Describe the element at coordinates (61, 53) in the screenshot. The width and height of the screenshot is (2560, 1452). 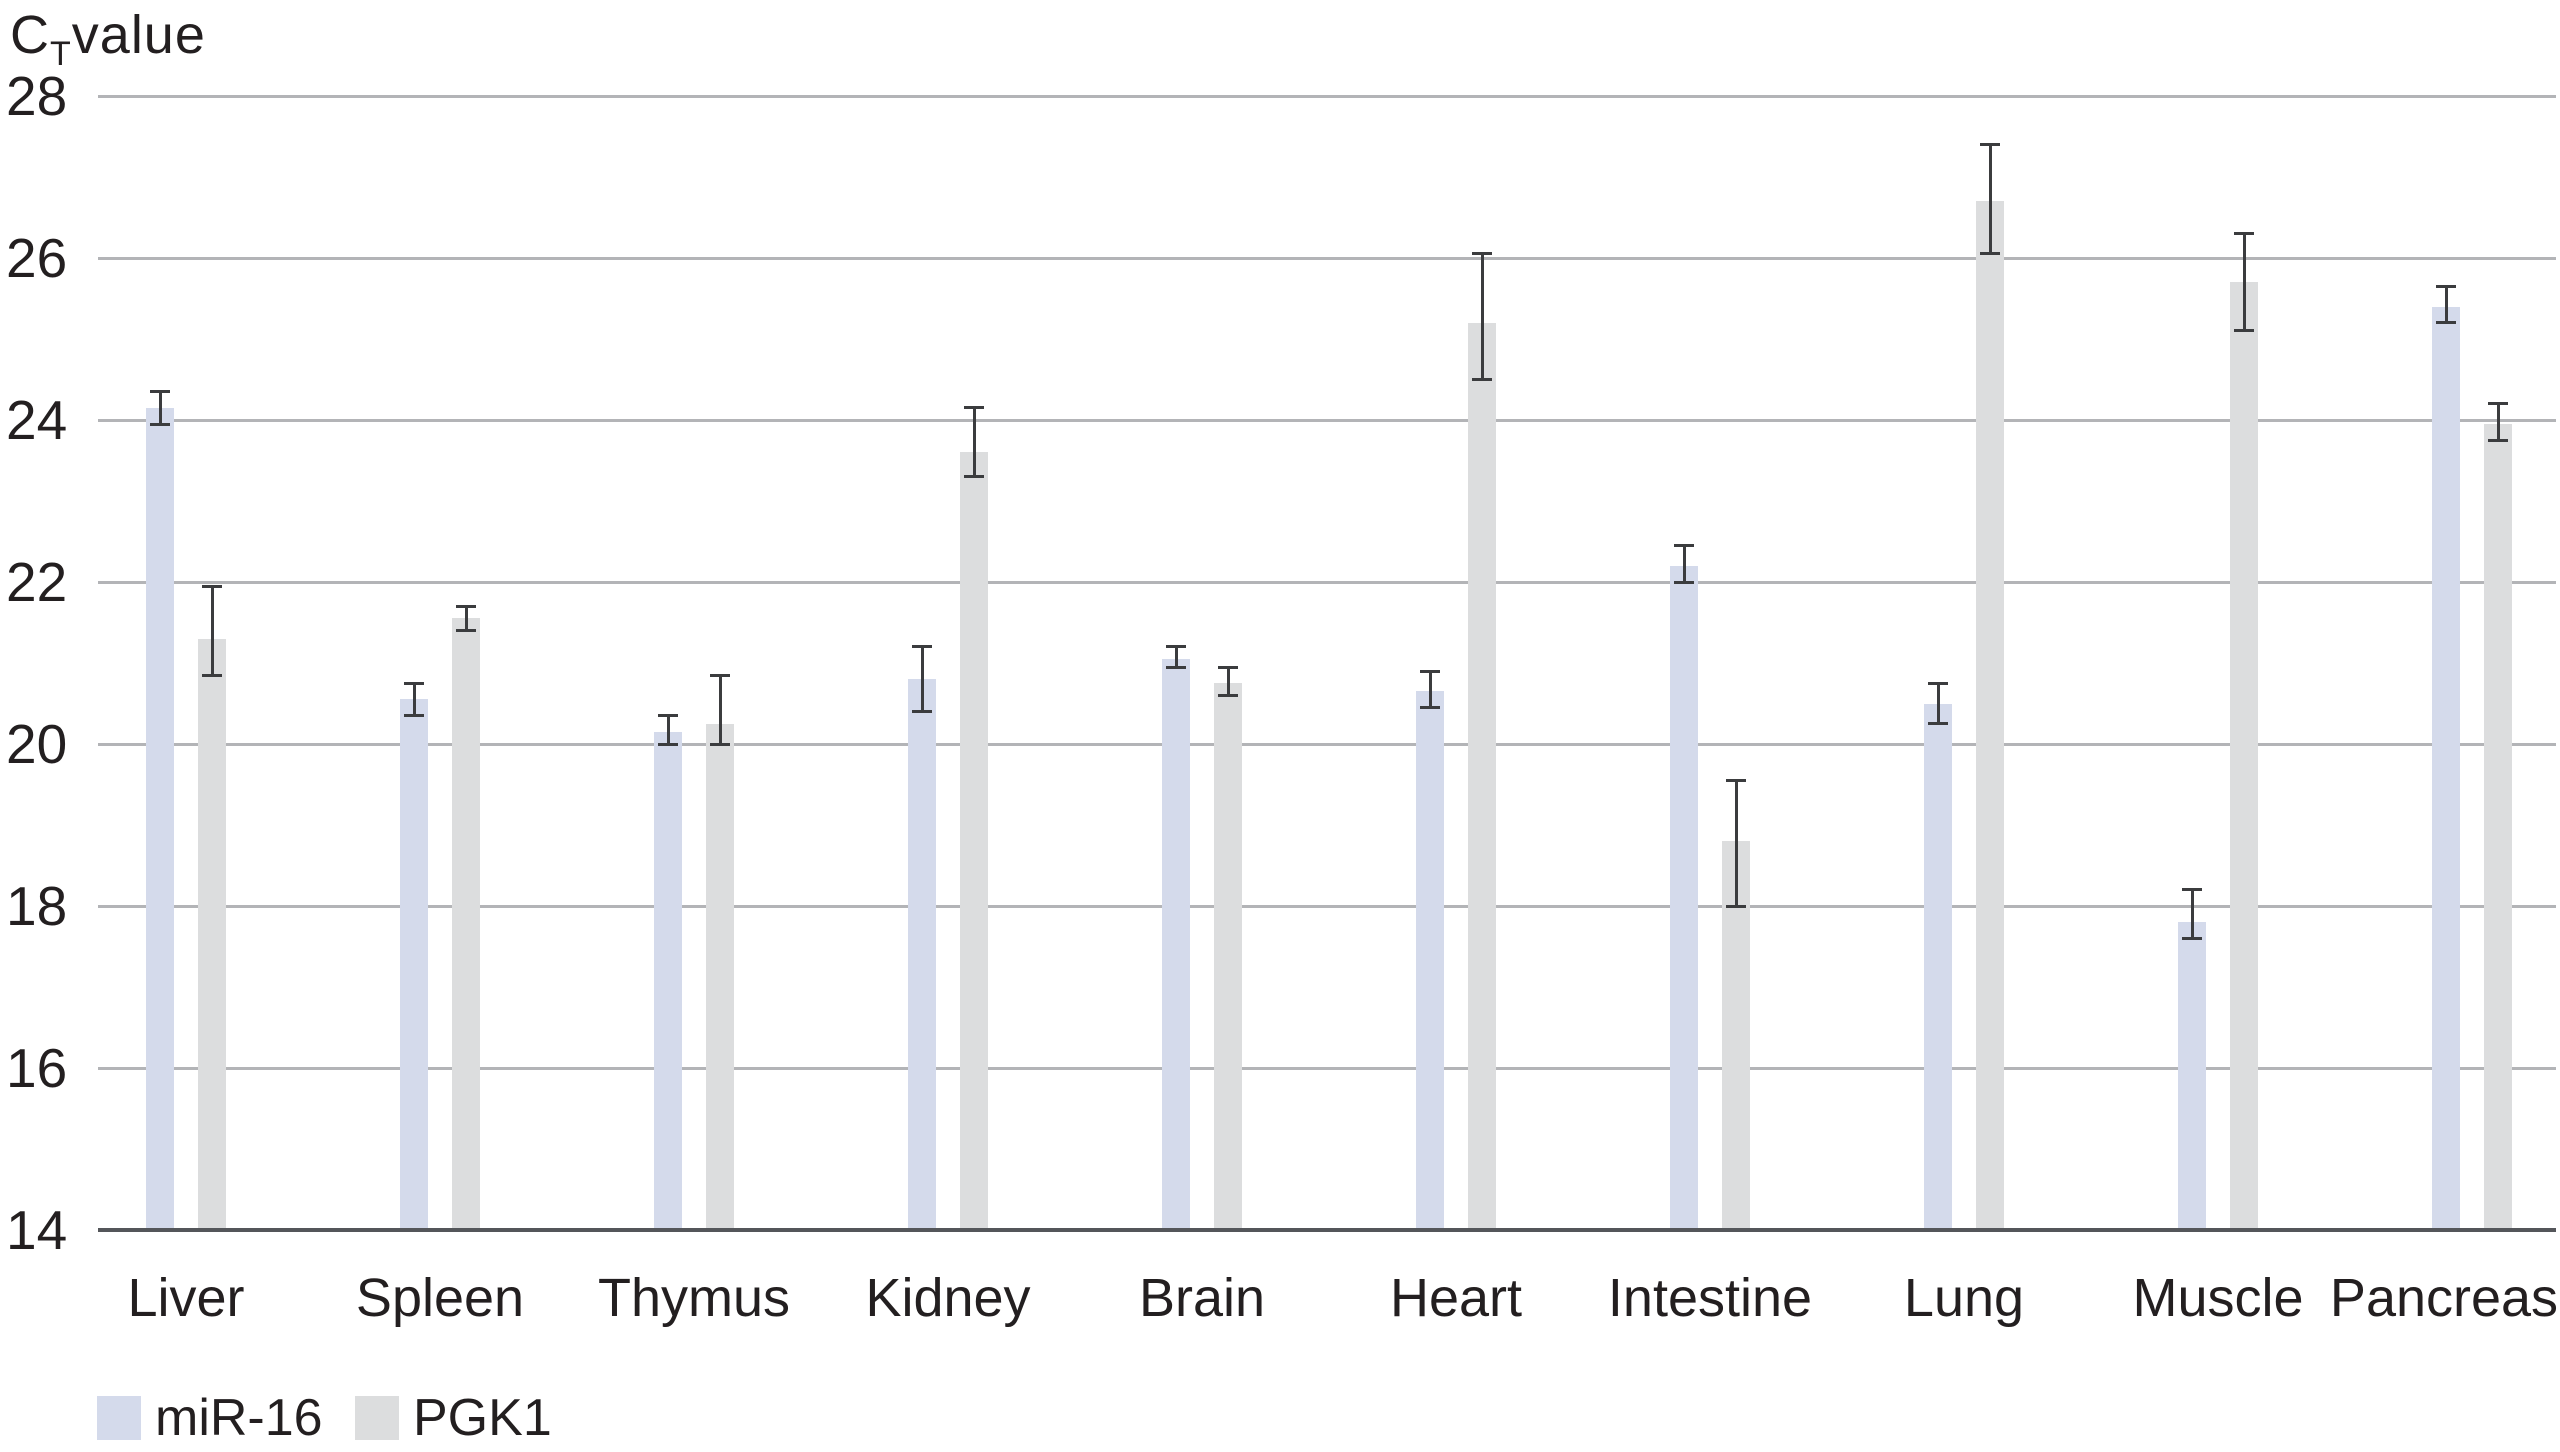
I see `y-axis-title-subscript: T` at that location.